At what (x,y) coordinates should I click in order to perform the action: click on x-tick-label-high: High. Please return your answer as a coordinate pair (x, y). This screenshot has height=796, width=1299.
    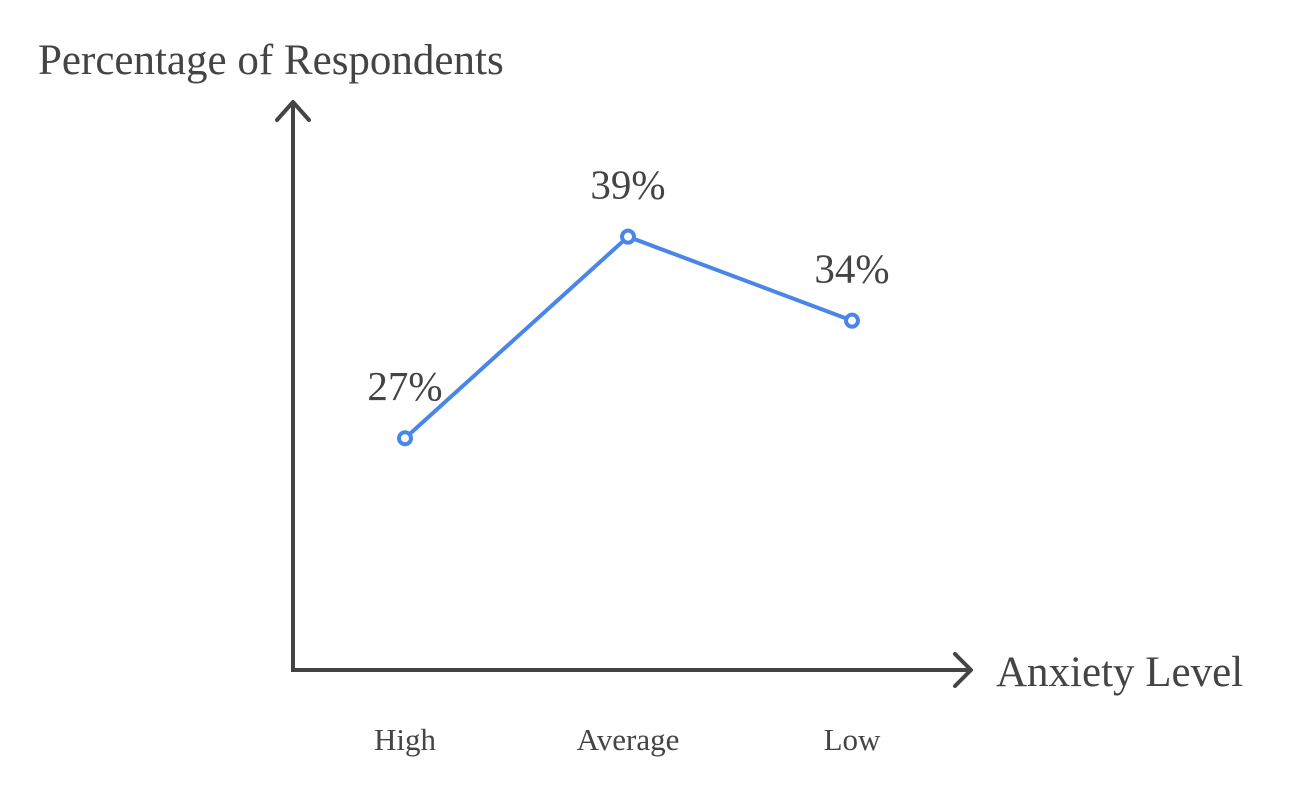
    Looking at the image, I should click on (405, 739).